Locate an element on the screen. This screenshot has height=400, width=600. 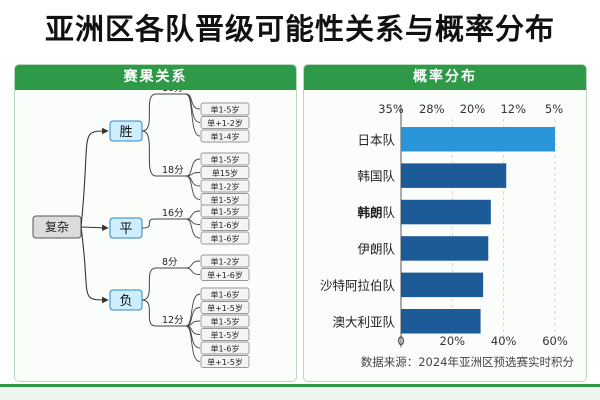
bottom-divider is located at coordinates (300, 385).